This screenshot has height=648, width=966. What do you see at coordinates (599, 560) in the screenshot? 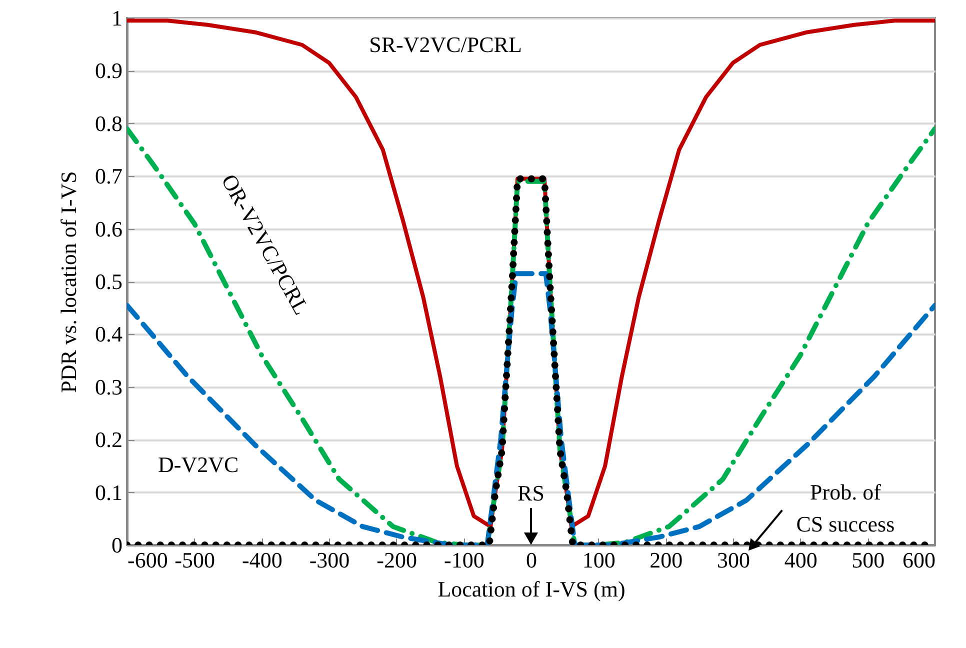
I see `x-tick-label: 100` at bounding box center [599, 560].